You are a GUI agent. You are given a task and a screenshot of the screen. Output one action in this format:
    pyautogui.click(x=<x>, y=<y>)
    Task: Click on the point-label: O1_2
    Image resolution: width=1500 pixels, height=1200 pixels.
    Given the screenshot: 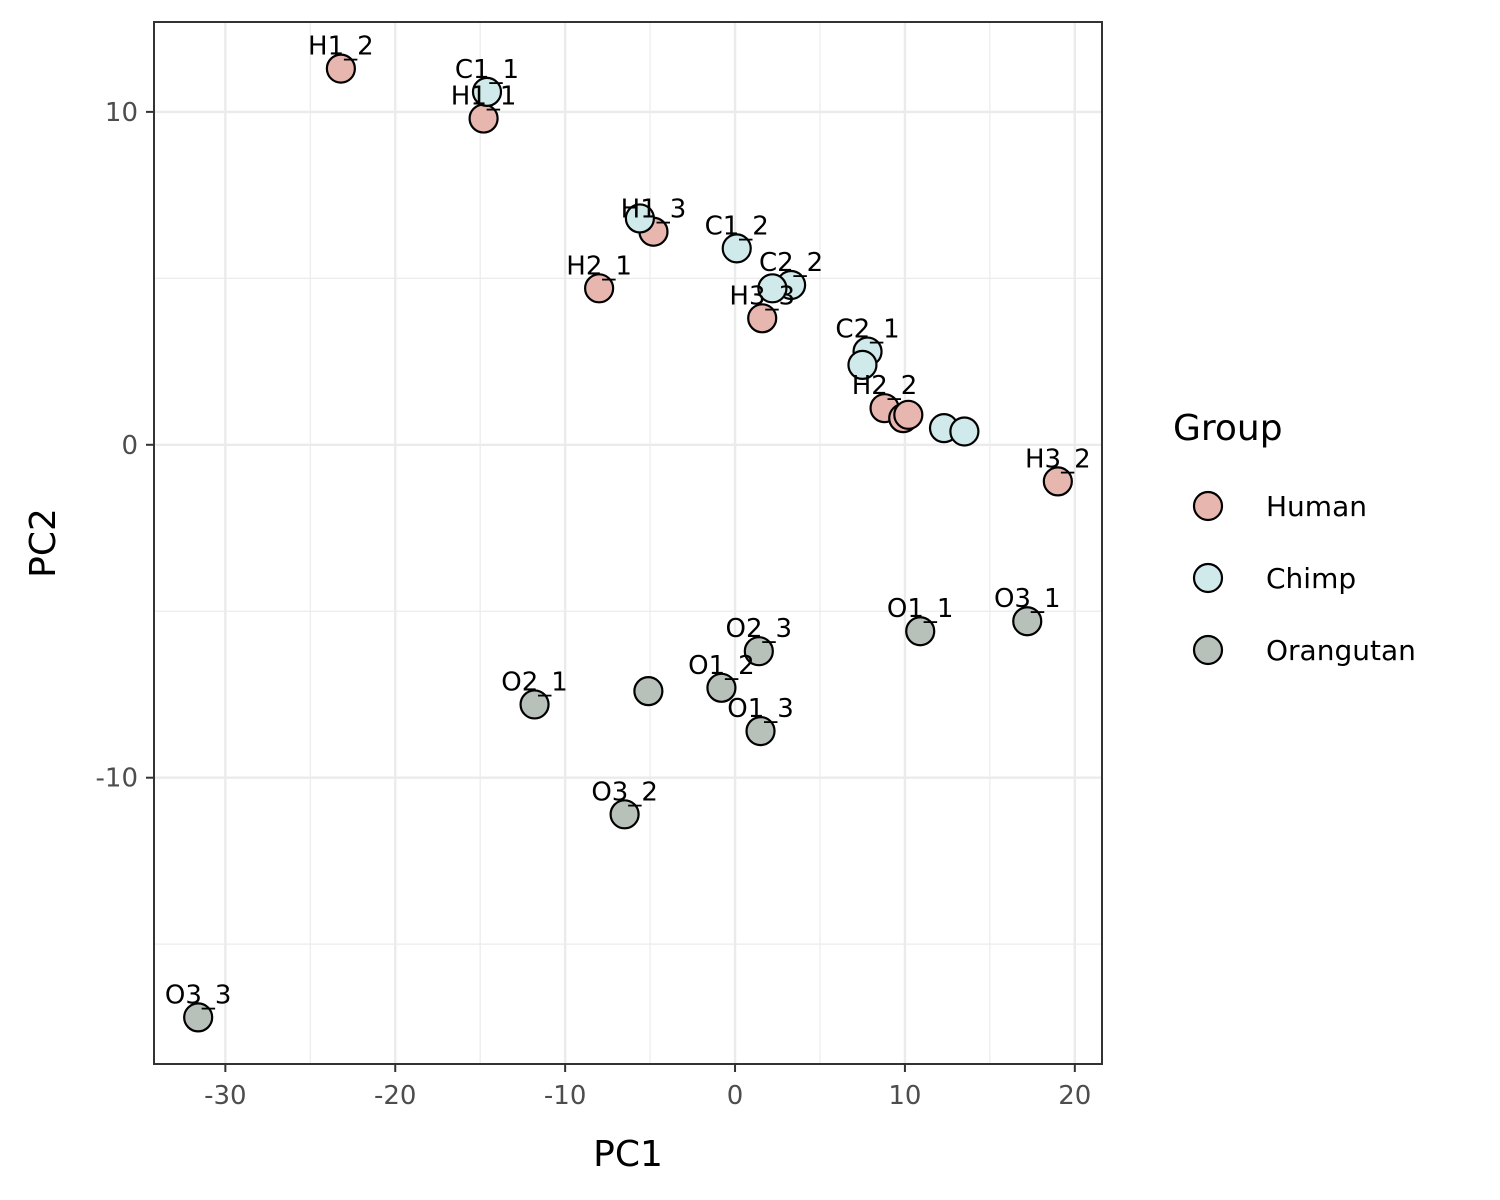 What is the action you would take?
    pyautogui.click(x=721, y=666)
    